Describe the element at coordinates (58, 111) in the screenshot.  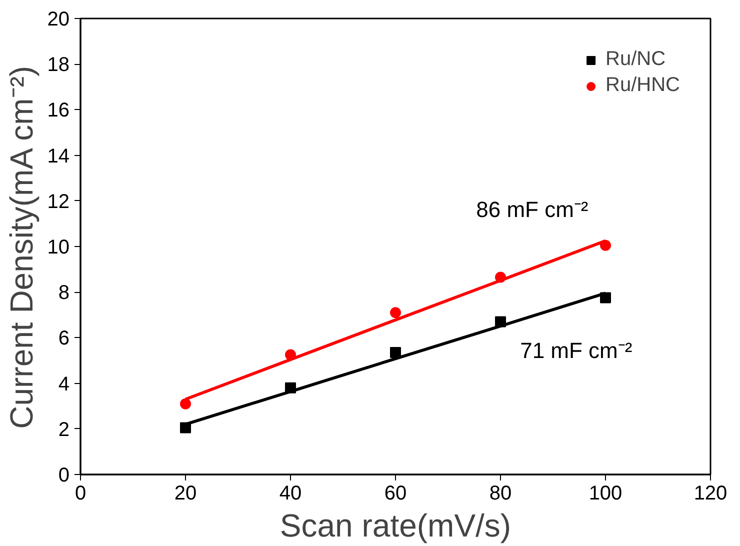
I see `y-tick-label: 16` at that location.